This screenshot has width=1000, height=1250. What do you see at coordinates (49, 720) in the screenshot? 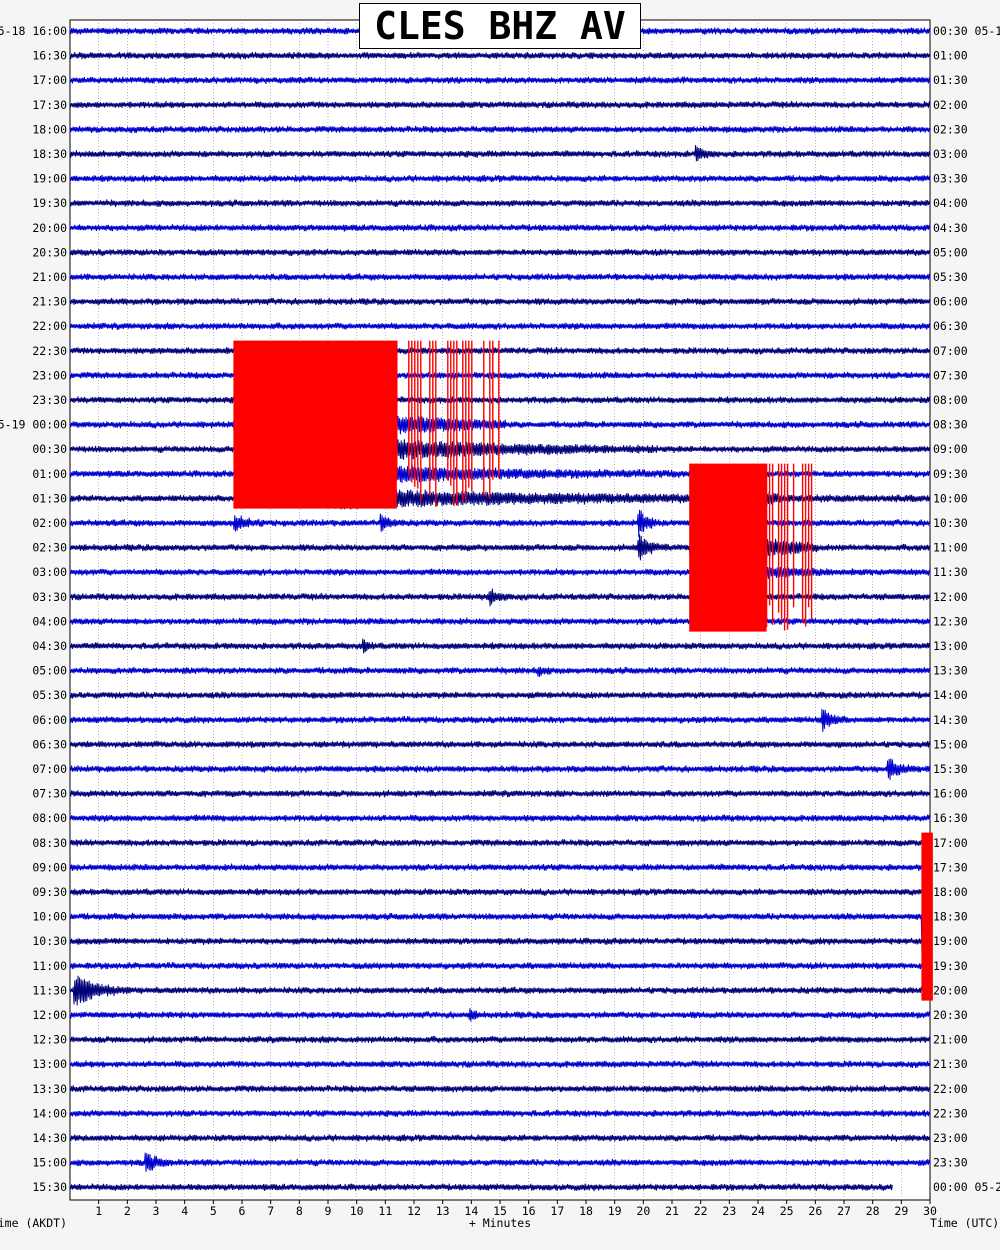
I see `left-time-label: 06:00` at bounding box center [49, 720].